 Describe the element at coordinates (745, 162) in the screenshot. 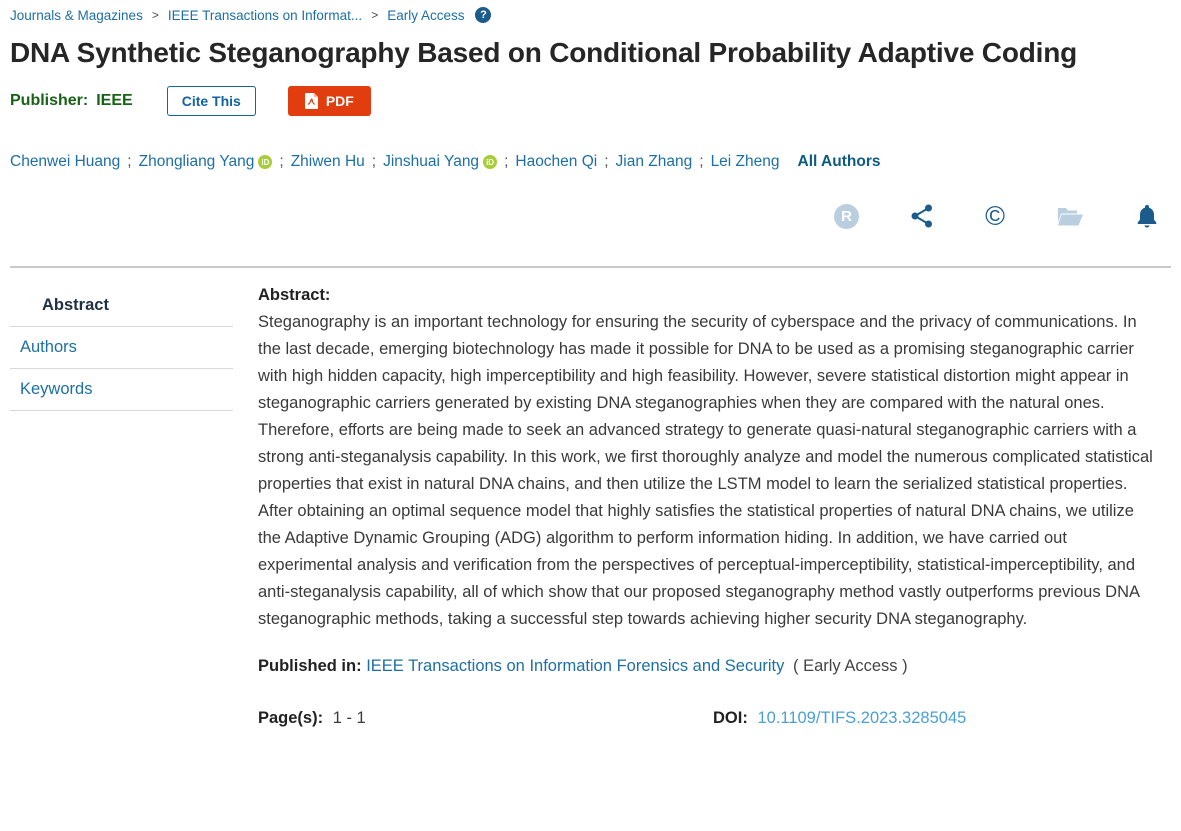

I see `author-link: Lei Zheng` at that location.